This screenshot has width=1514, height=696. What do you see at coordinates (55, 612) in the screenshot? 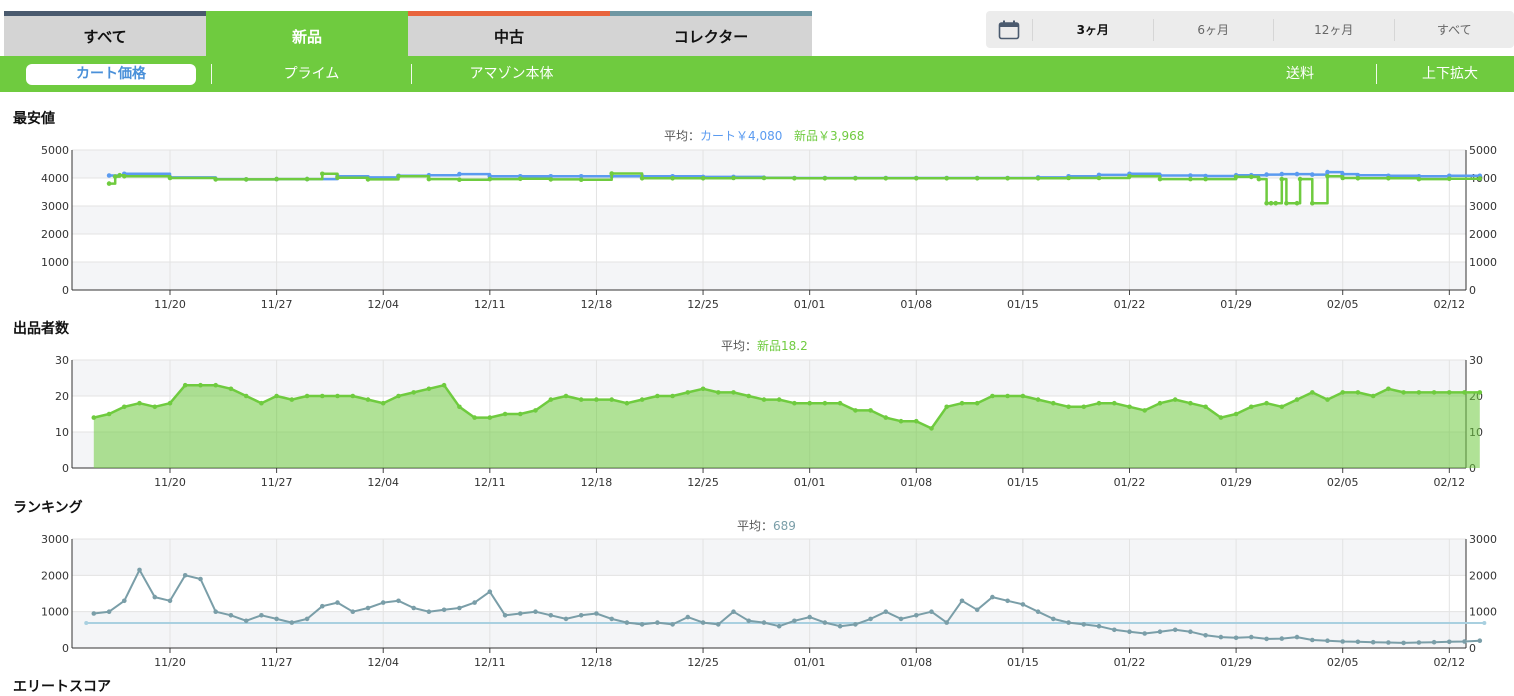
I see `y-tick-label-left: 1000` at bounding box center [55, 612].